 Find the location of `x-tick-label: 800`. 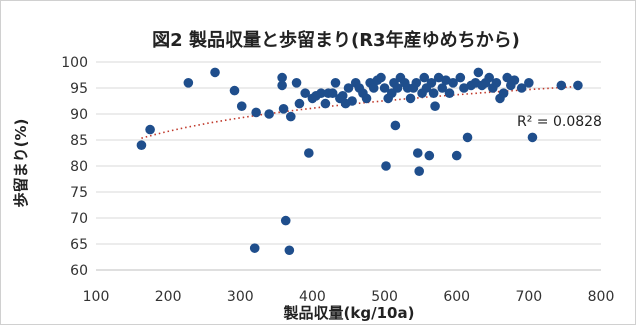

x-tick-label: 800 is located at coordinates (601, 297).